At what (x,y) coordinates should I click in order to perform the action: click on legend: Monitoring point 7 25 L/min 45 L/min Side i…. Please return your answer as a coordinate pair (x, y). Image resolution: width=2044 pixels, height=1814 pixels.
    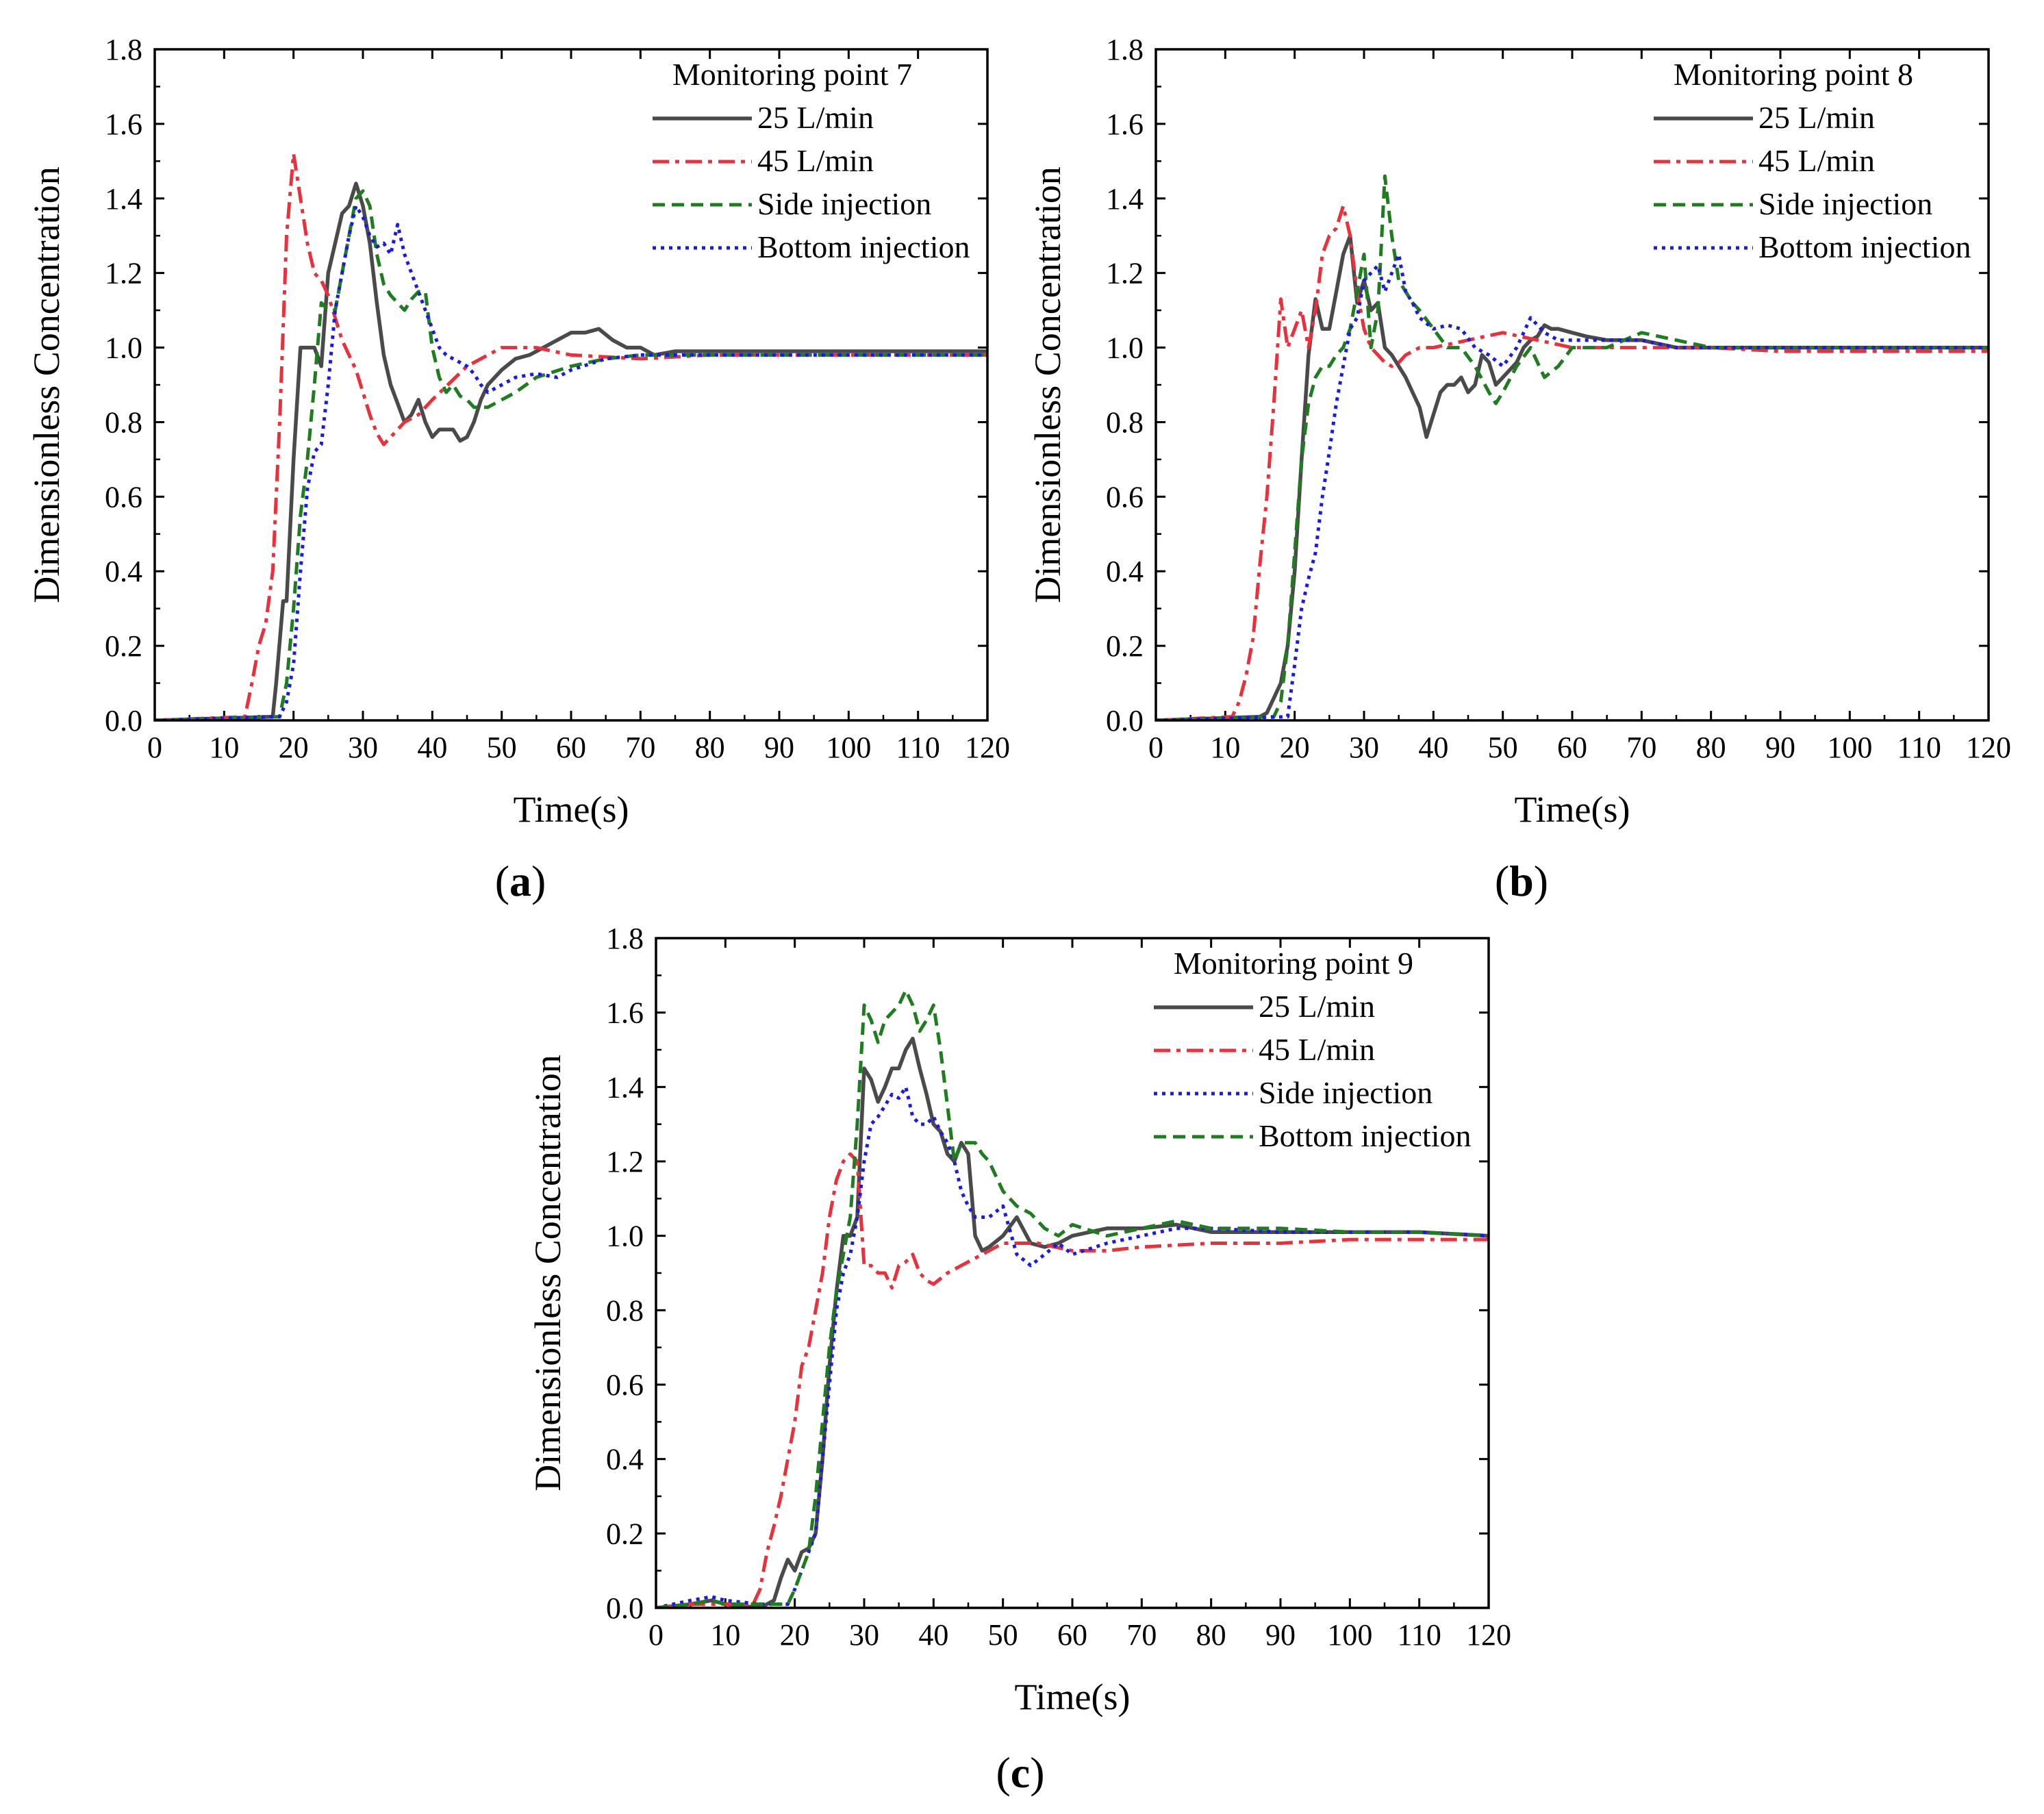
    Looking at the image, I should click on (811, 160).